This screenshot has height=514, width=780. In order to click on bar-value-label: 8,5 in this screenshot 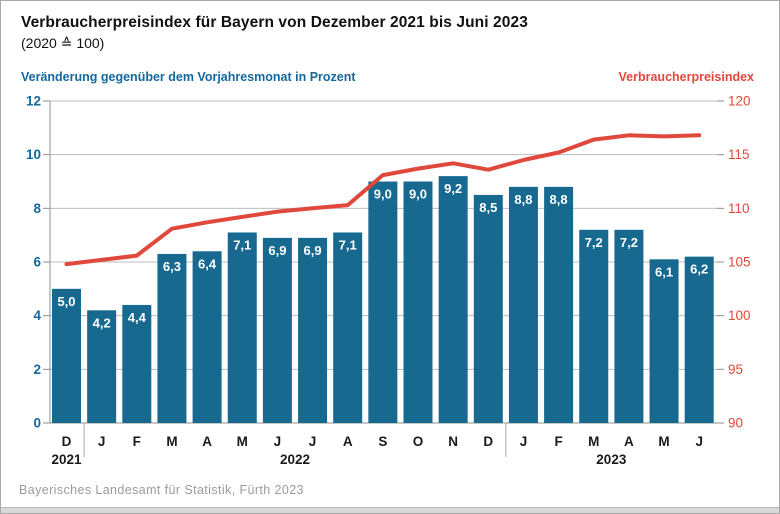, I will do `click(488, 207)`.